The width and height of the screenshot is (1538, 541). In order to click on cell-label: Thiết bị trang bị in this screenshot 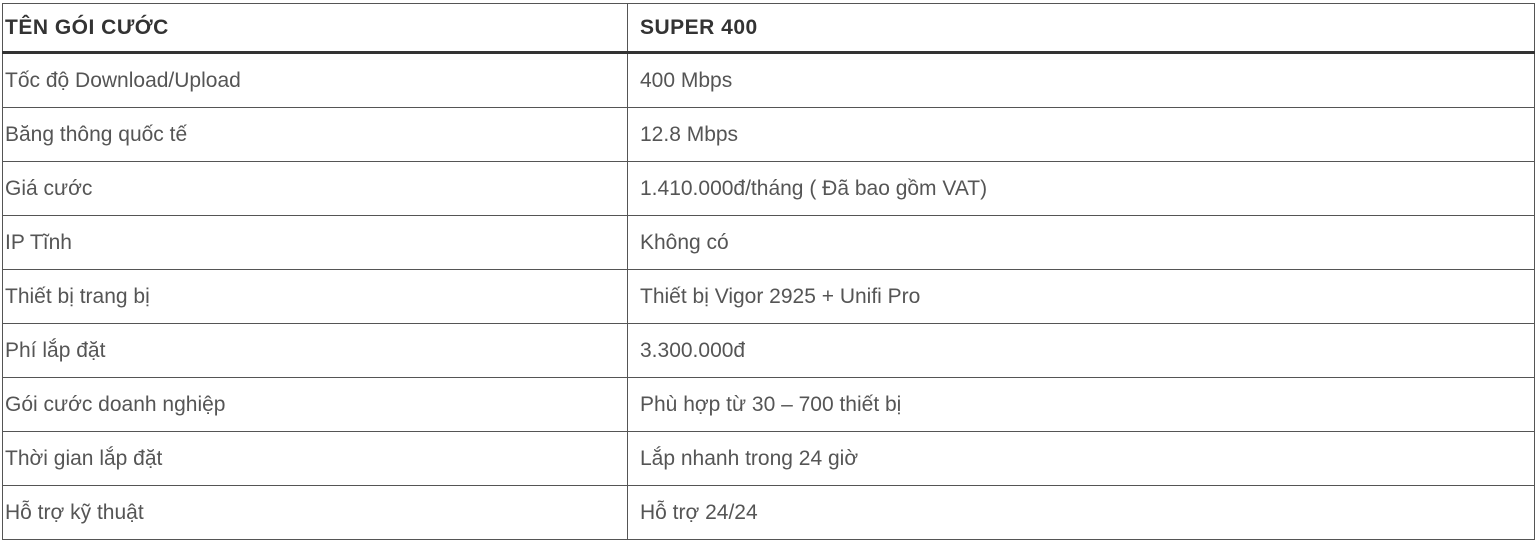, I will do `click(315, 296)`.